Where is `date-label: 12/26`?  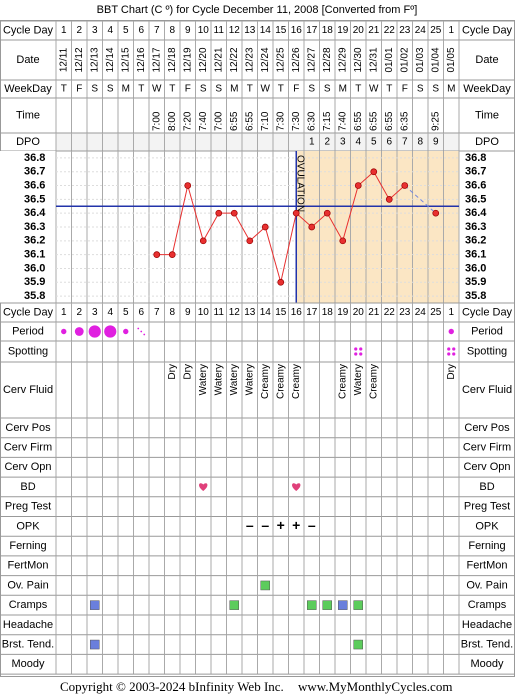 date-label: 12/26 is located at coordinates (296, 59).